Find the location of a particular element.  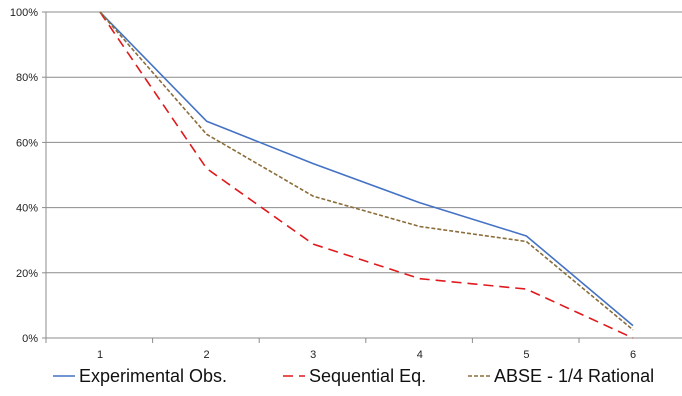

legend-label-2: ABSE - 1/4 Rational is located at coordinates (574, 376).